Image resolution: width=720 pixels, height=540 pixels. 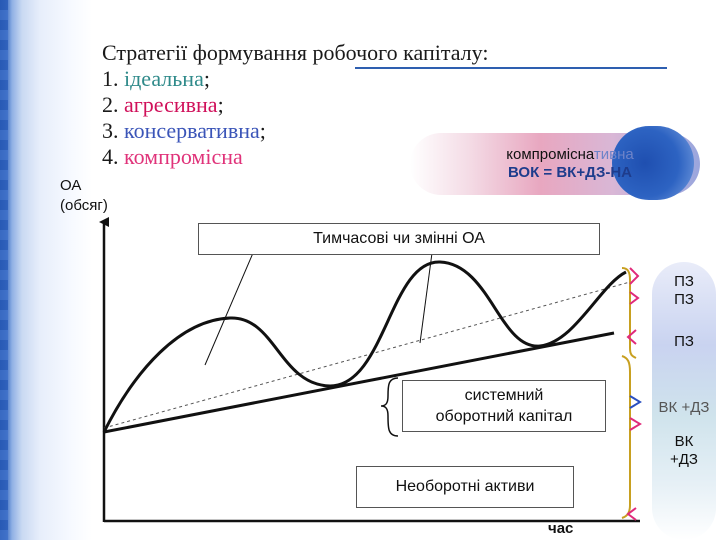 I want to click on callout-blue-blob, so click(x=653, y=163).